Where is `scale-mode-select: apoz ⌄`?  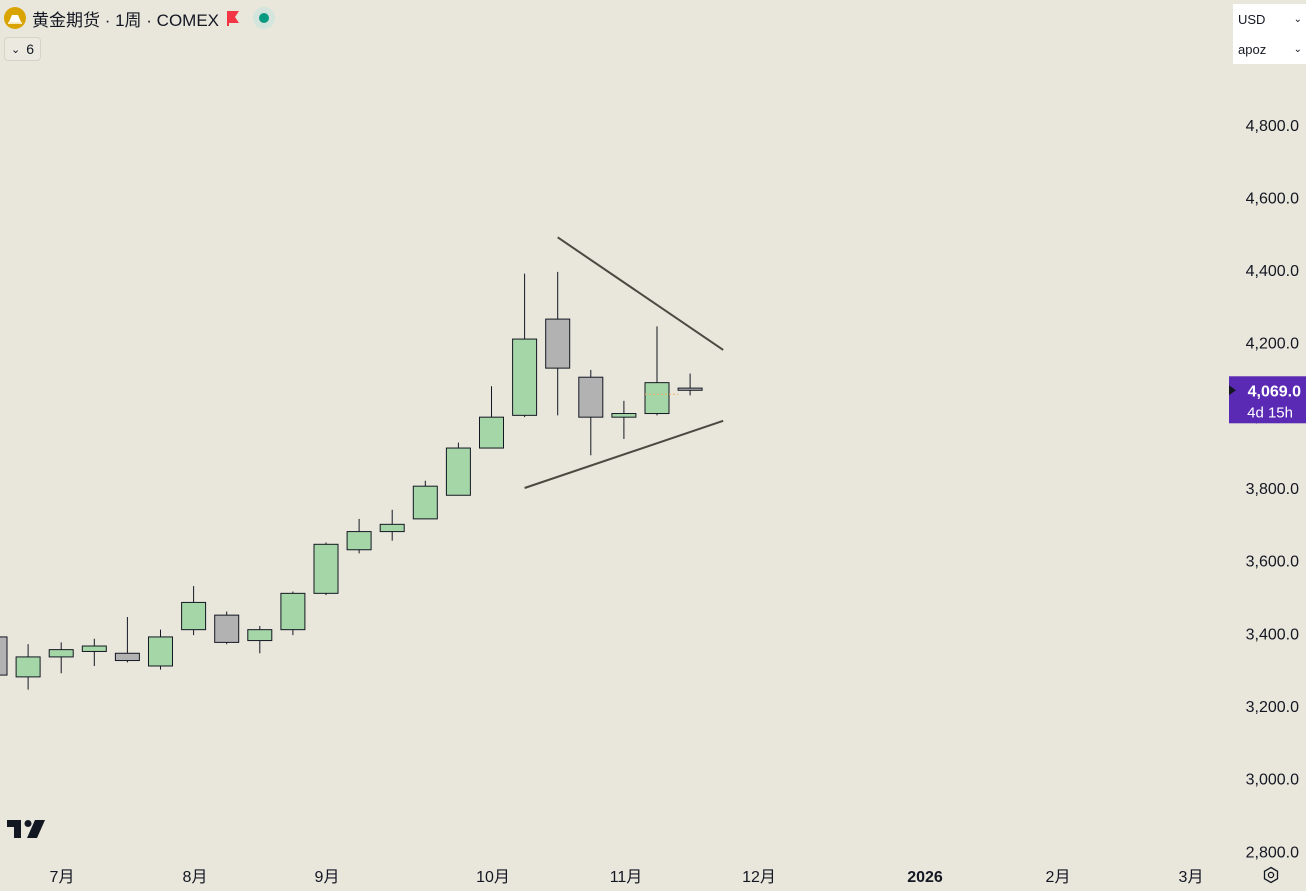 scale-mode-select: apoz ⌄ is located at coordinates (1269, 49).